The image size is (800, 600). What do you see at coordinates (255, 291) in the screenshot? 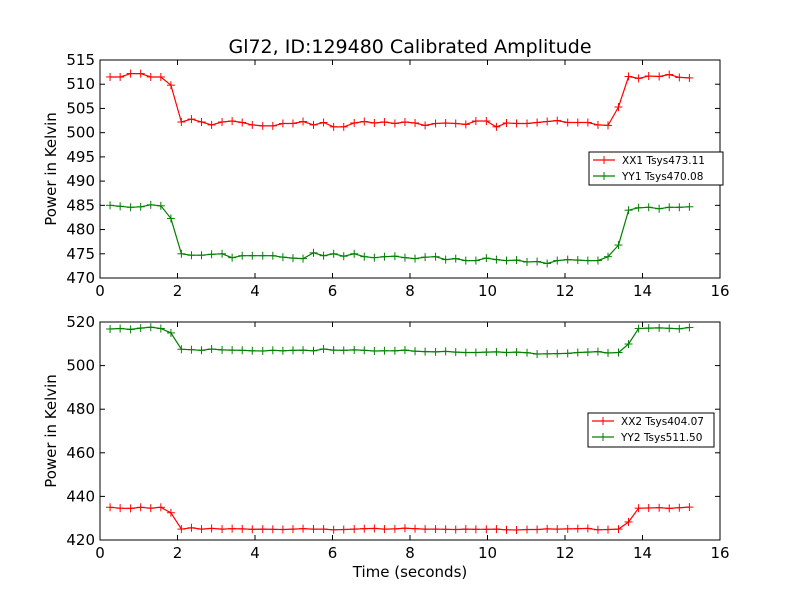
I see `top-x-tick-label: 4` at bounding box center [255, 291].